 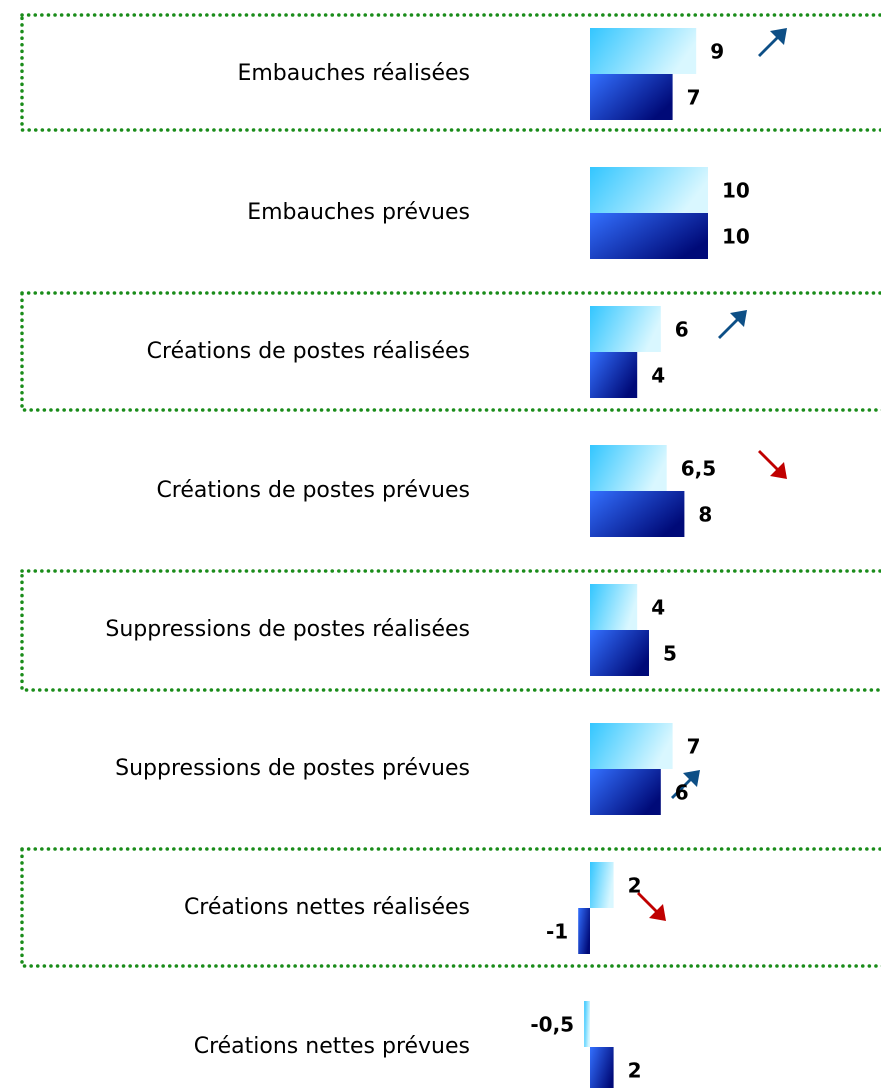 I want to click on value-label: -1, so click(x=557, y=932).